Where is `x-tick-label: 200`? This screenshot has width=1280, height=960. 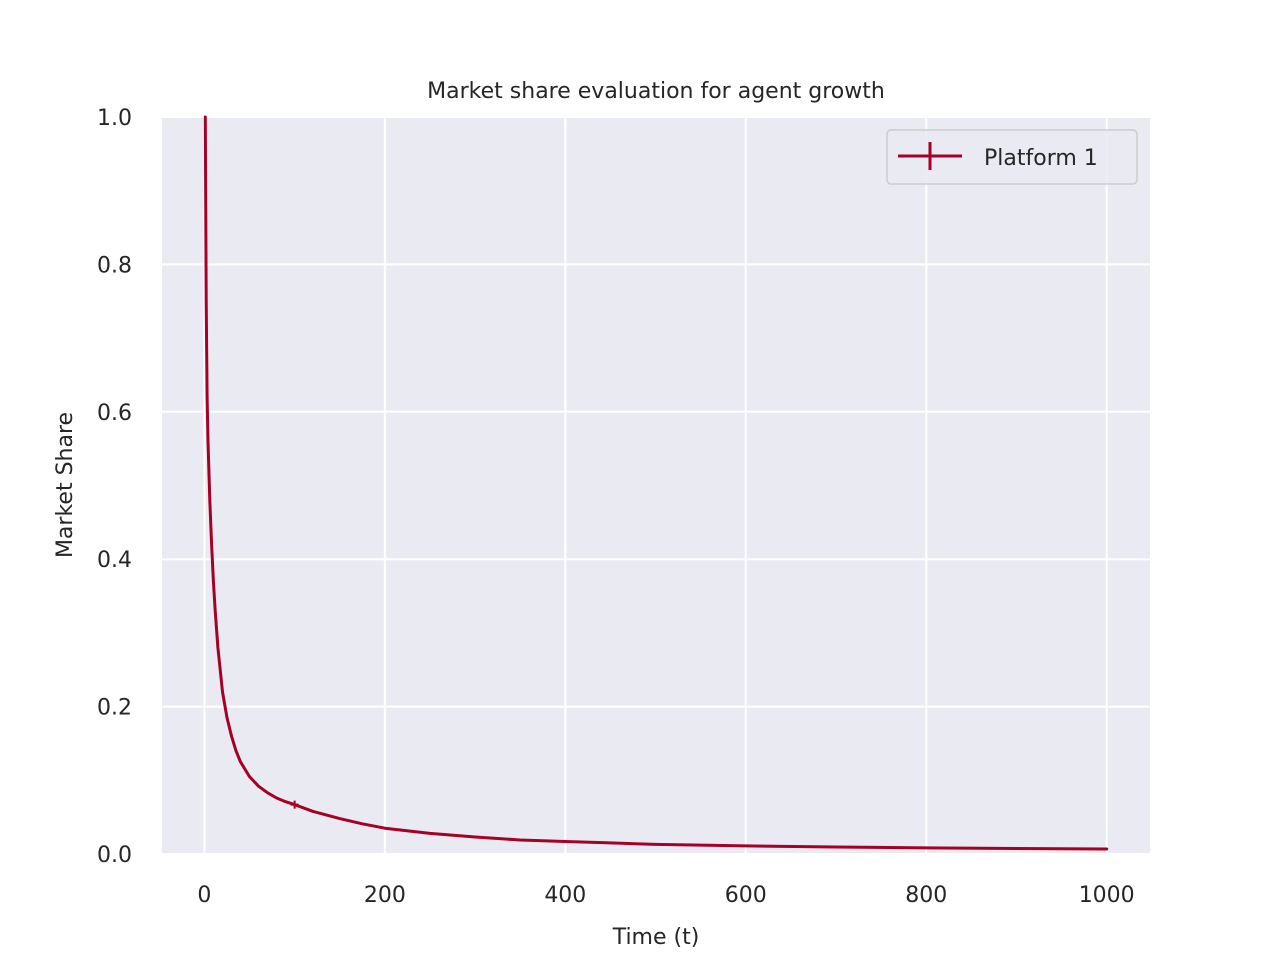
x-tick-label: 200 is located at coordinates (385, 895).